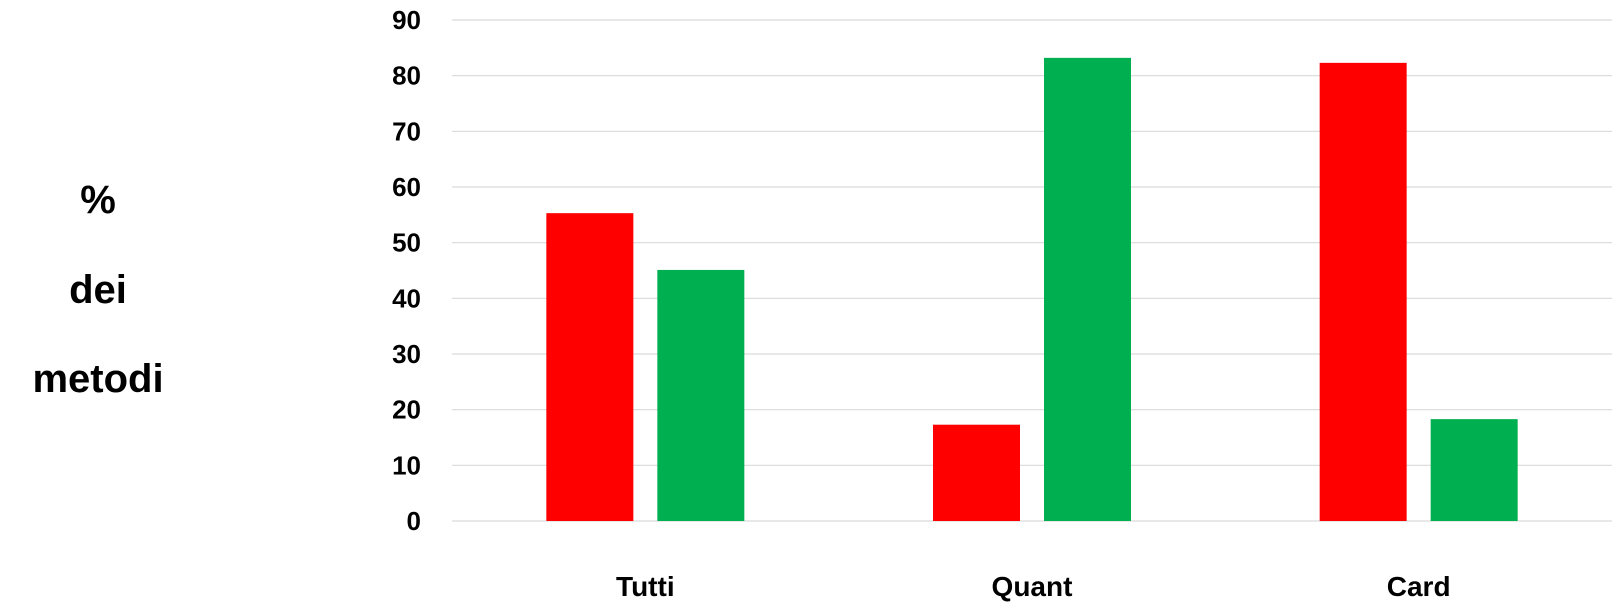 The width and height of the screenshot is (1612, 605). I want to click on y-axis-title-line: metodi, so click(97, 379).